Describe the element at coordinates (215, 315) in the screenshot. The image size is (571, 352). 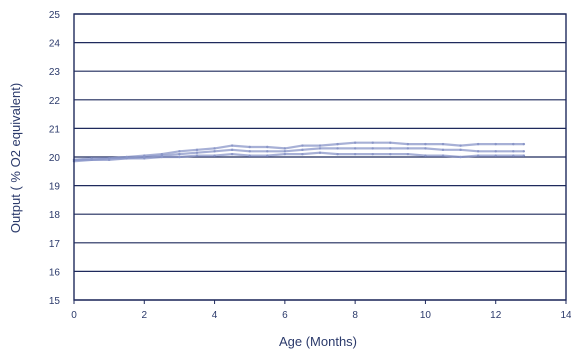
I see `x-tick-label: 4` at that location.